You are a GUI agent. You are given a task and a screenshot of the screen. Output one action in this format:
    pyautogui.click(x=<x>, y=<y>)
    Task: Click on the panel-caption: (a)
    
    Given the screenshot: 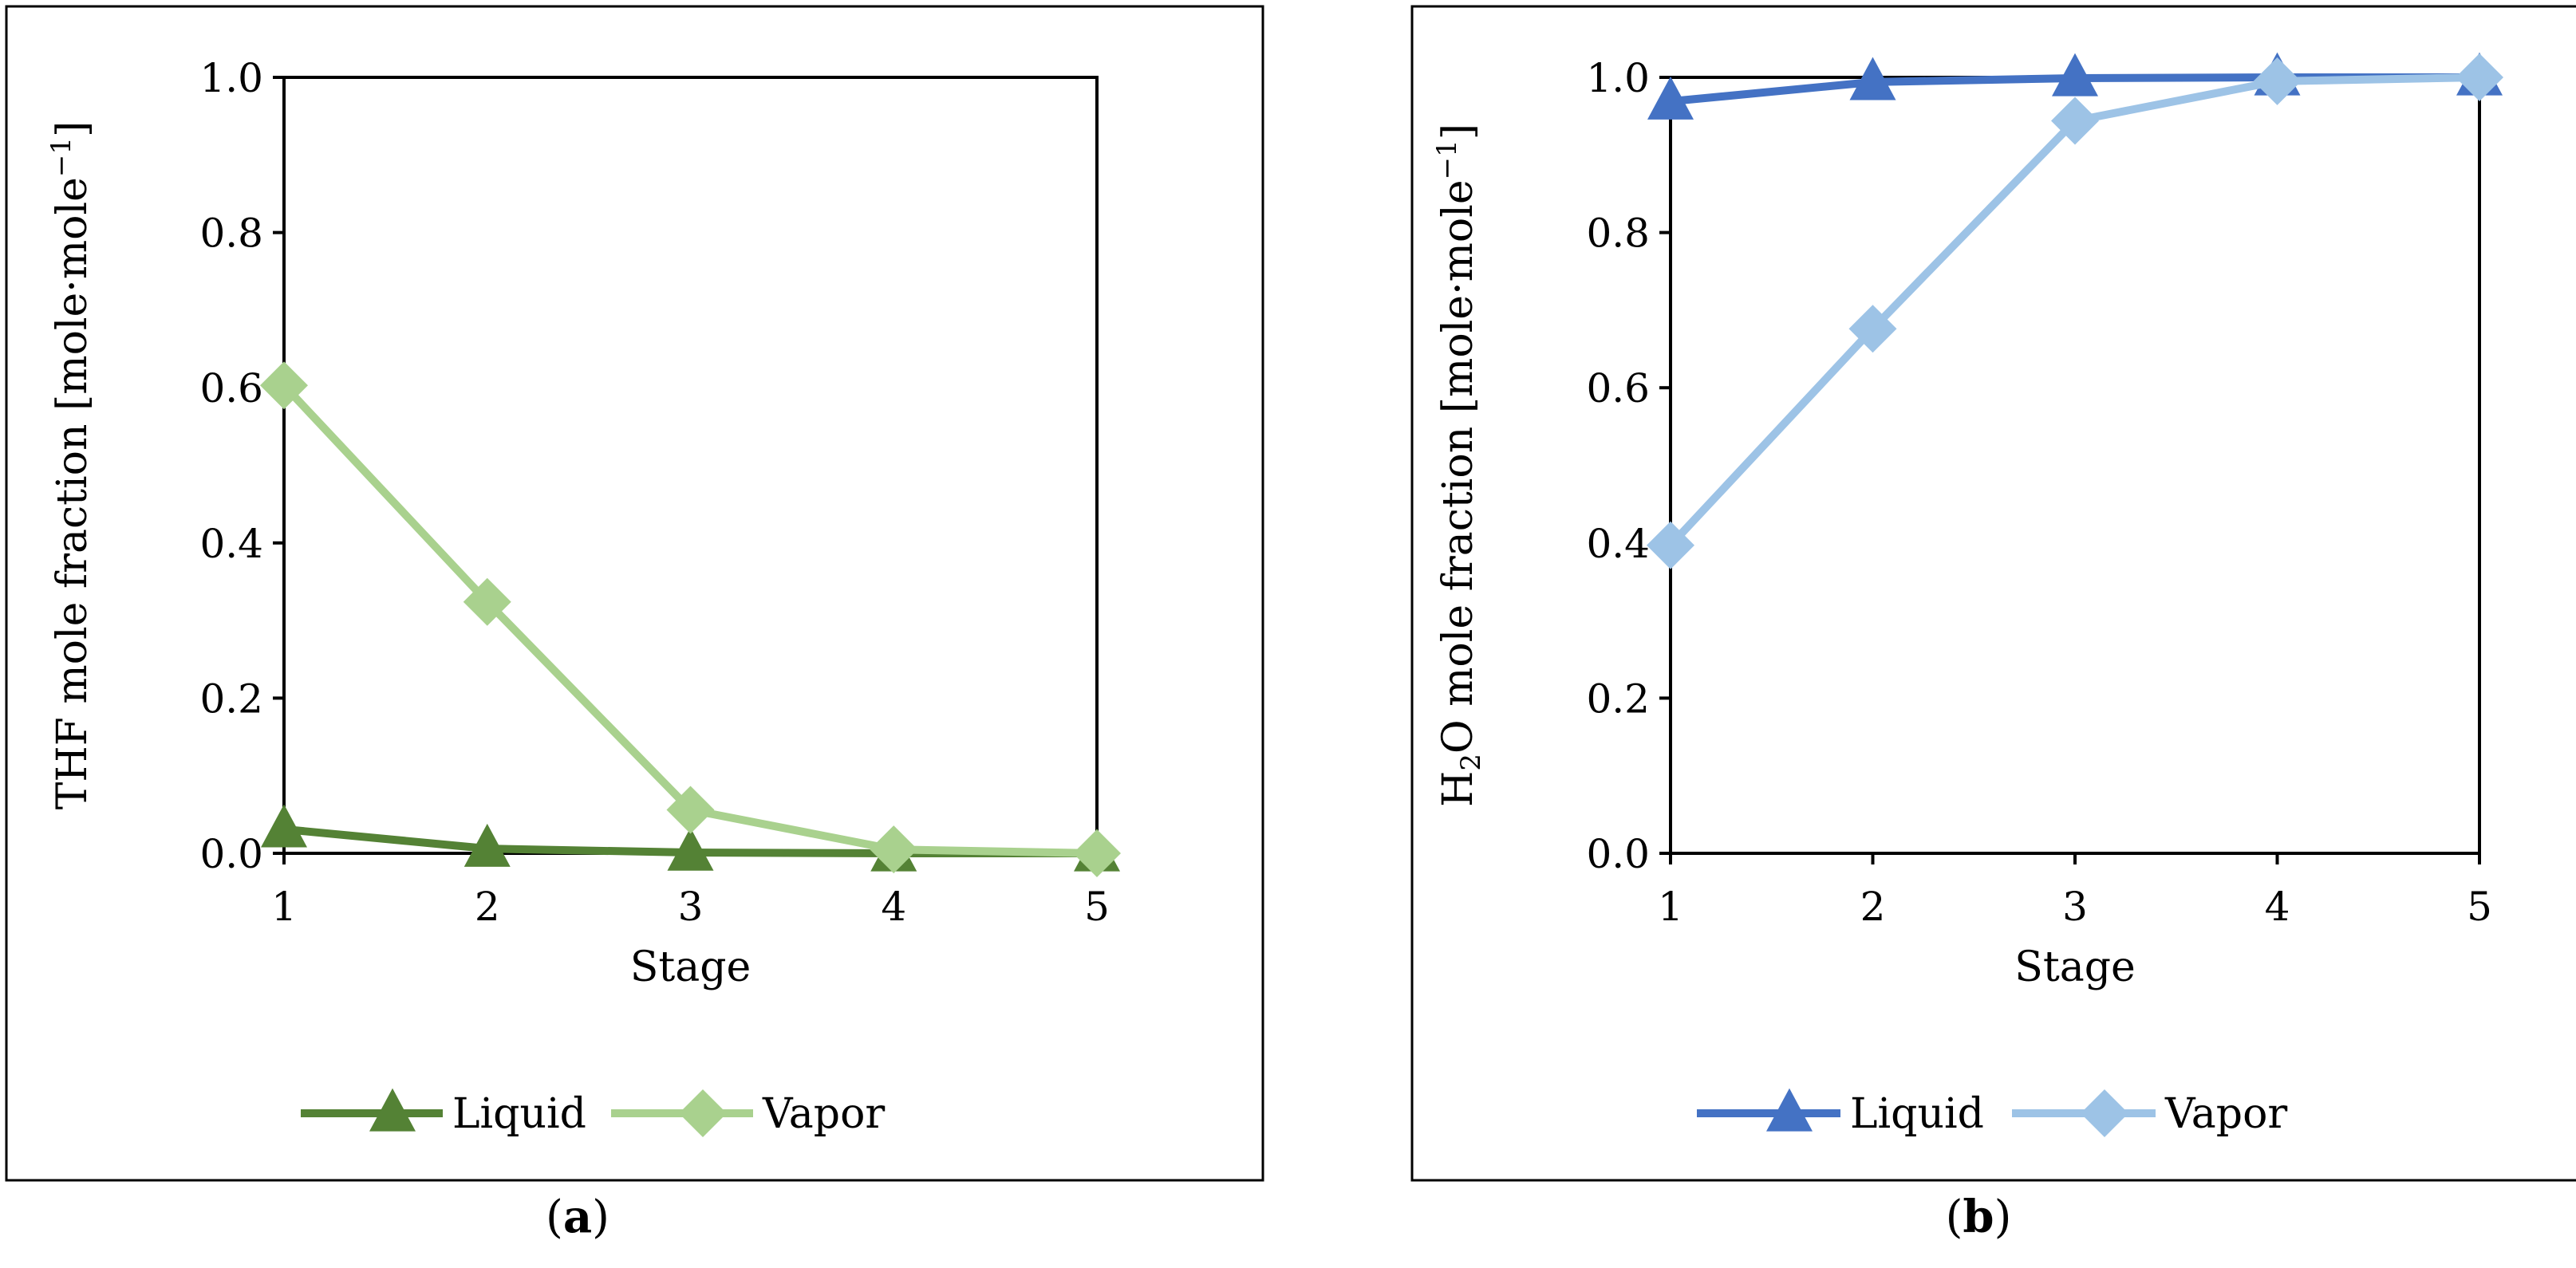 What is the action you would take?
    pyautogui.click(x=577, y=1217)
    